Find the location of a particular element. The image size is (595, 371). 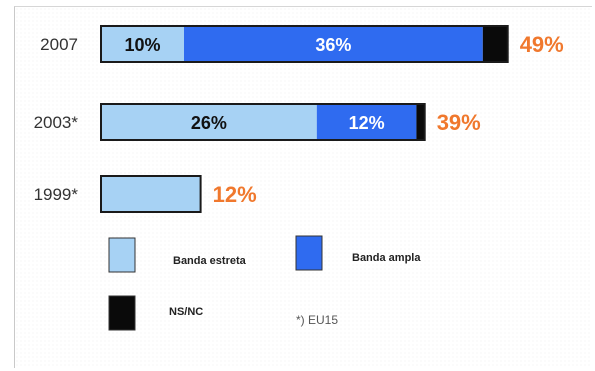

segment-value-label: 12% is located at coordinates (367, 123).